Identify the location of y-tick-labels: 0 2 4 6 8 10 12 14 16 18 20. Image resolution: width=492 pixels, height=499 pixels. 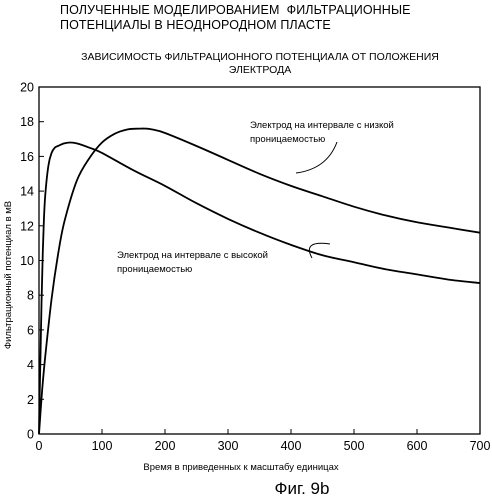
(27, 261).